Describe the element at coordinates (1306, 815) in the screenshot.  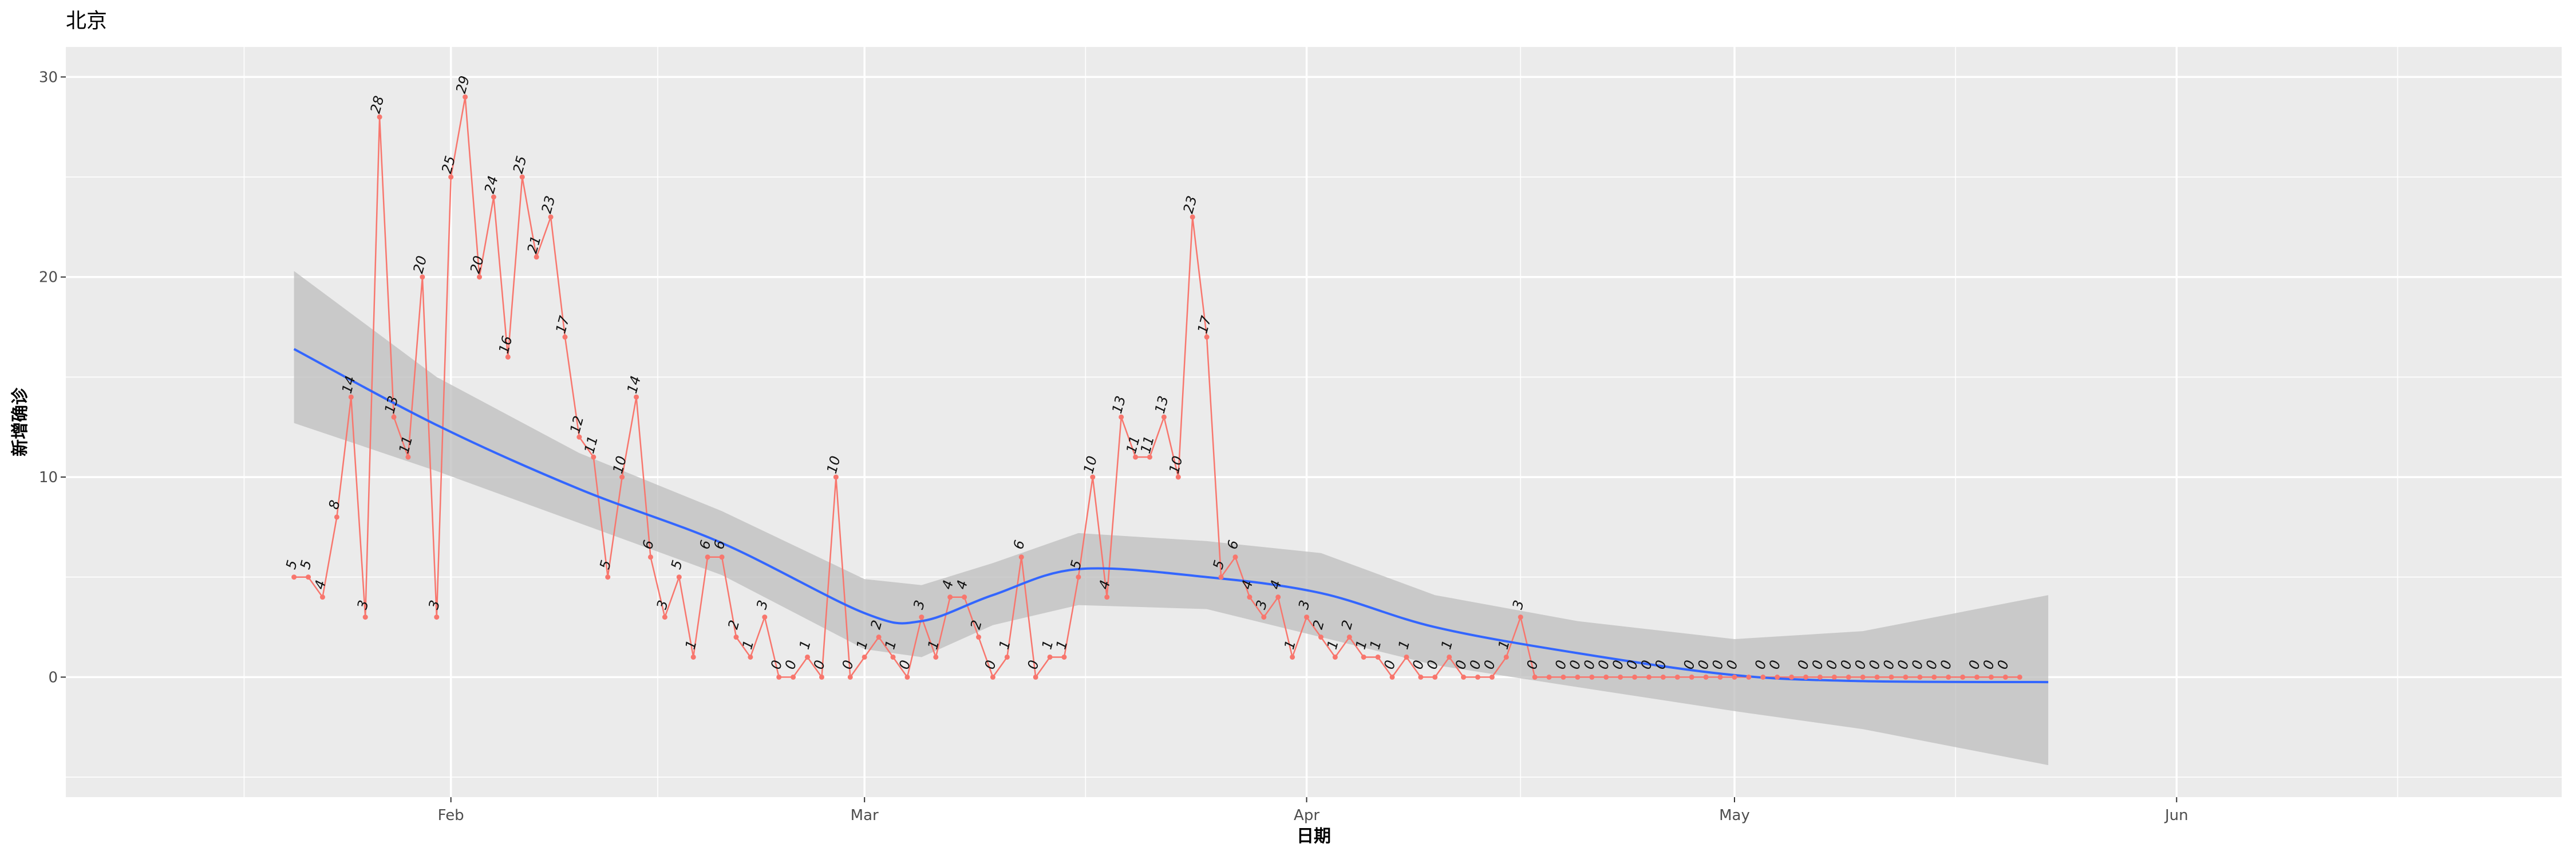
I see `x-tick-label: Apr` at that location.